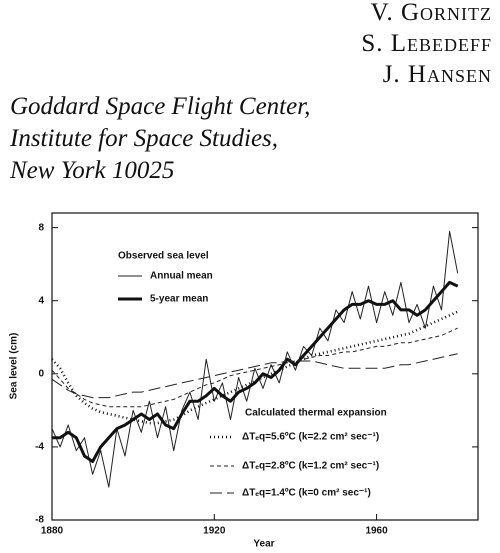 The width and height of the screenshot is (500, 553). Describe the element at coordinates (179, 299) in the screenshot. I see `legend-label: 5-year mean` at that location.